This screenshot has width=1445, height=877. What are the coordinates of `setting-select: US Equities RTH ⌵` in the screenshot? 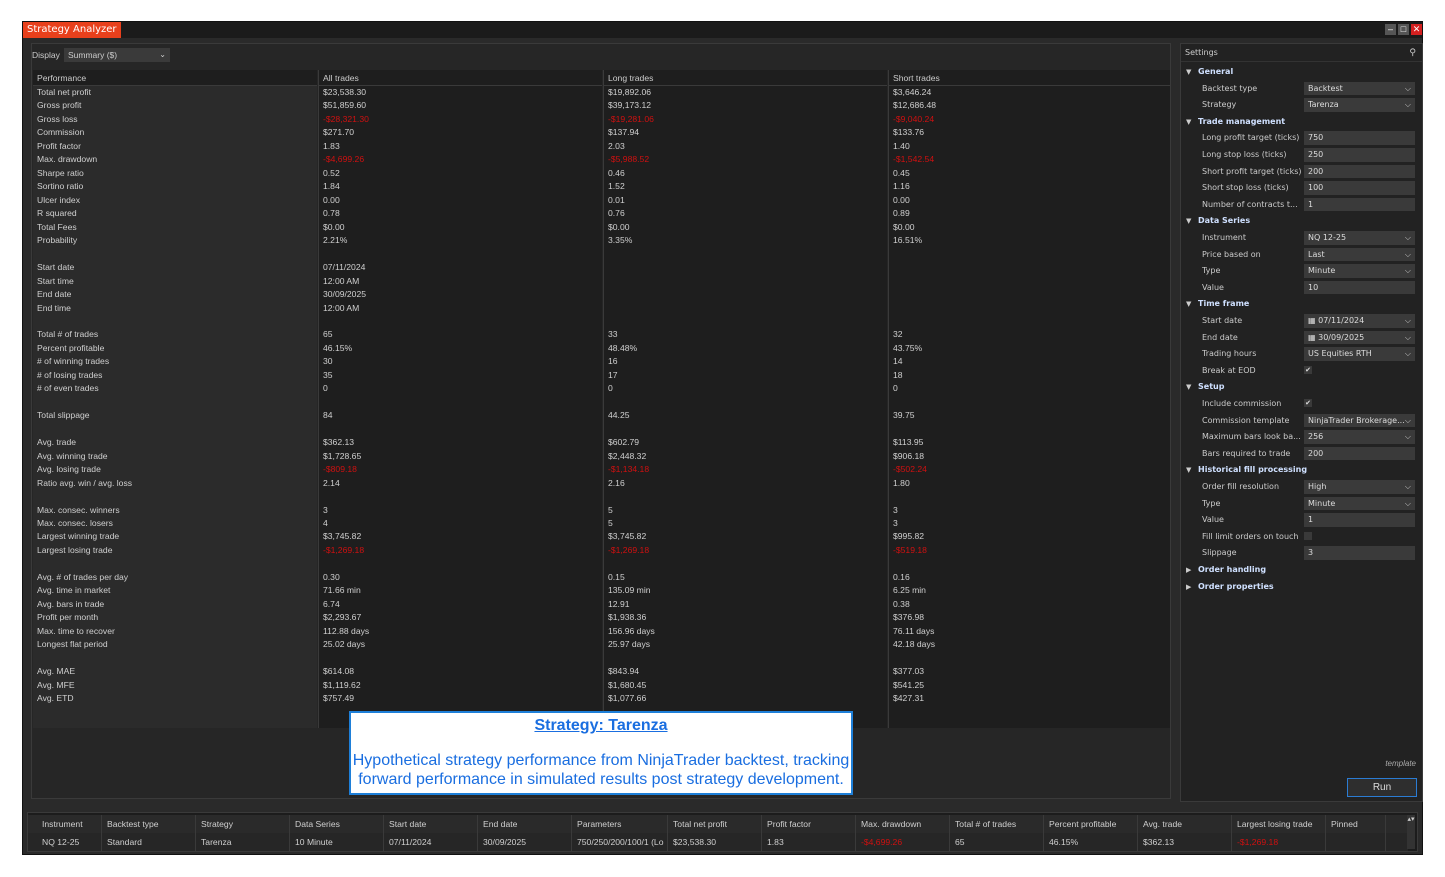 It's located at (1359, 354).